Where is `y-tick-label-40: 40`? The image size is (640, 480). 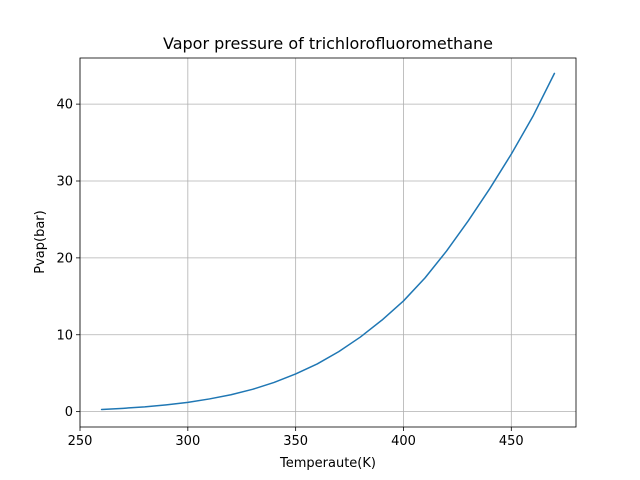
y-tick-label-40: 40 is located at coordinates (64, 105).